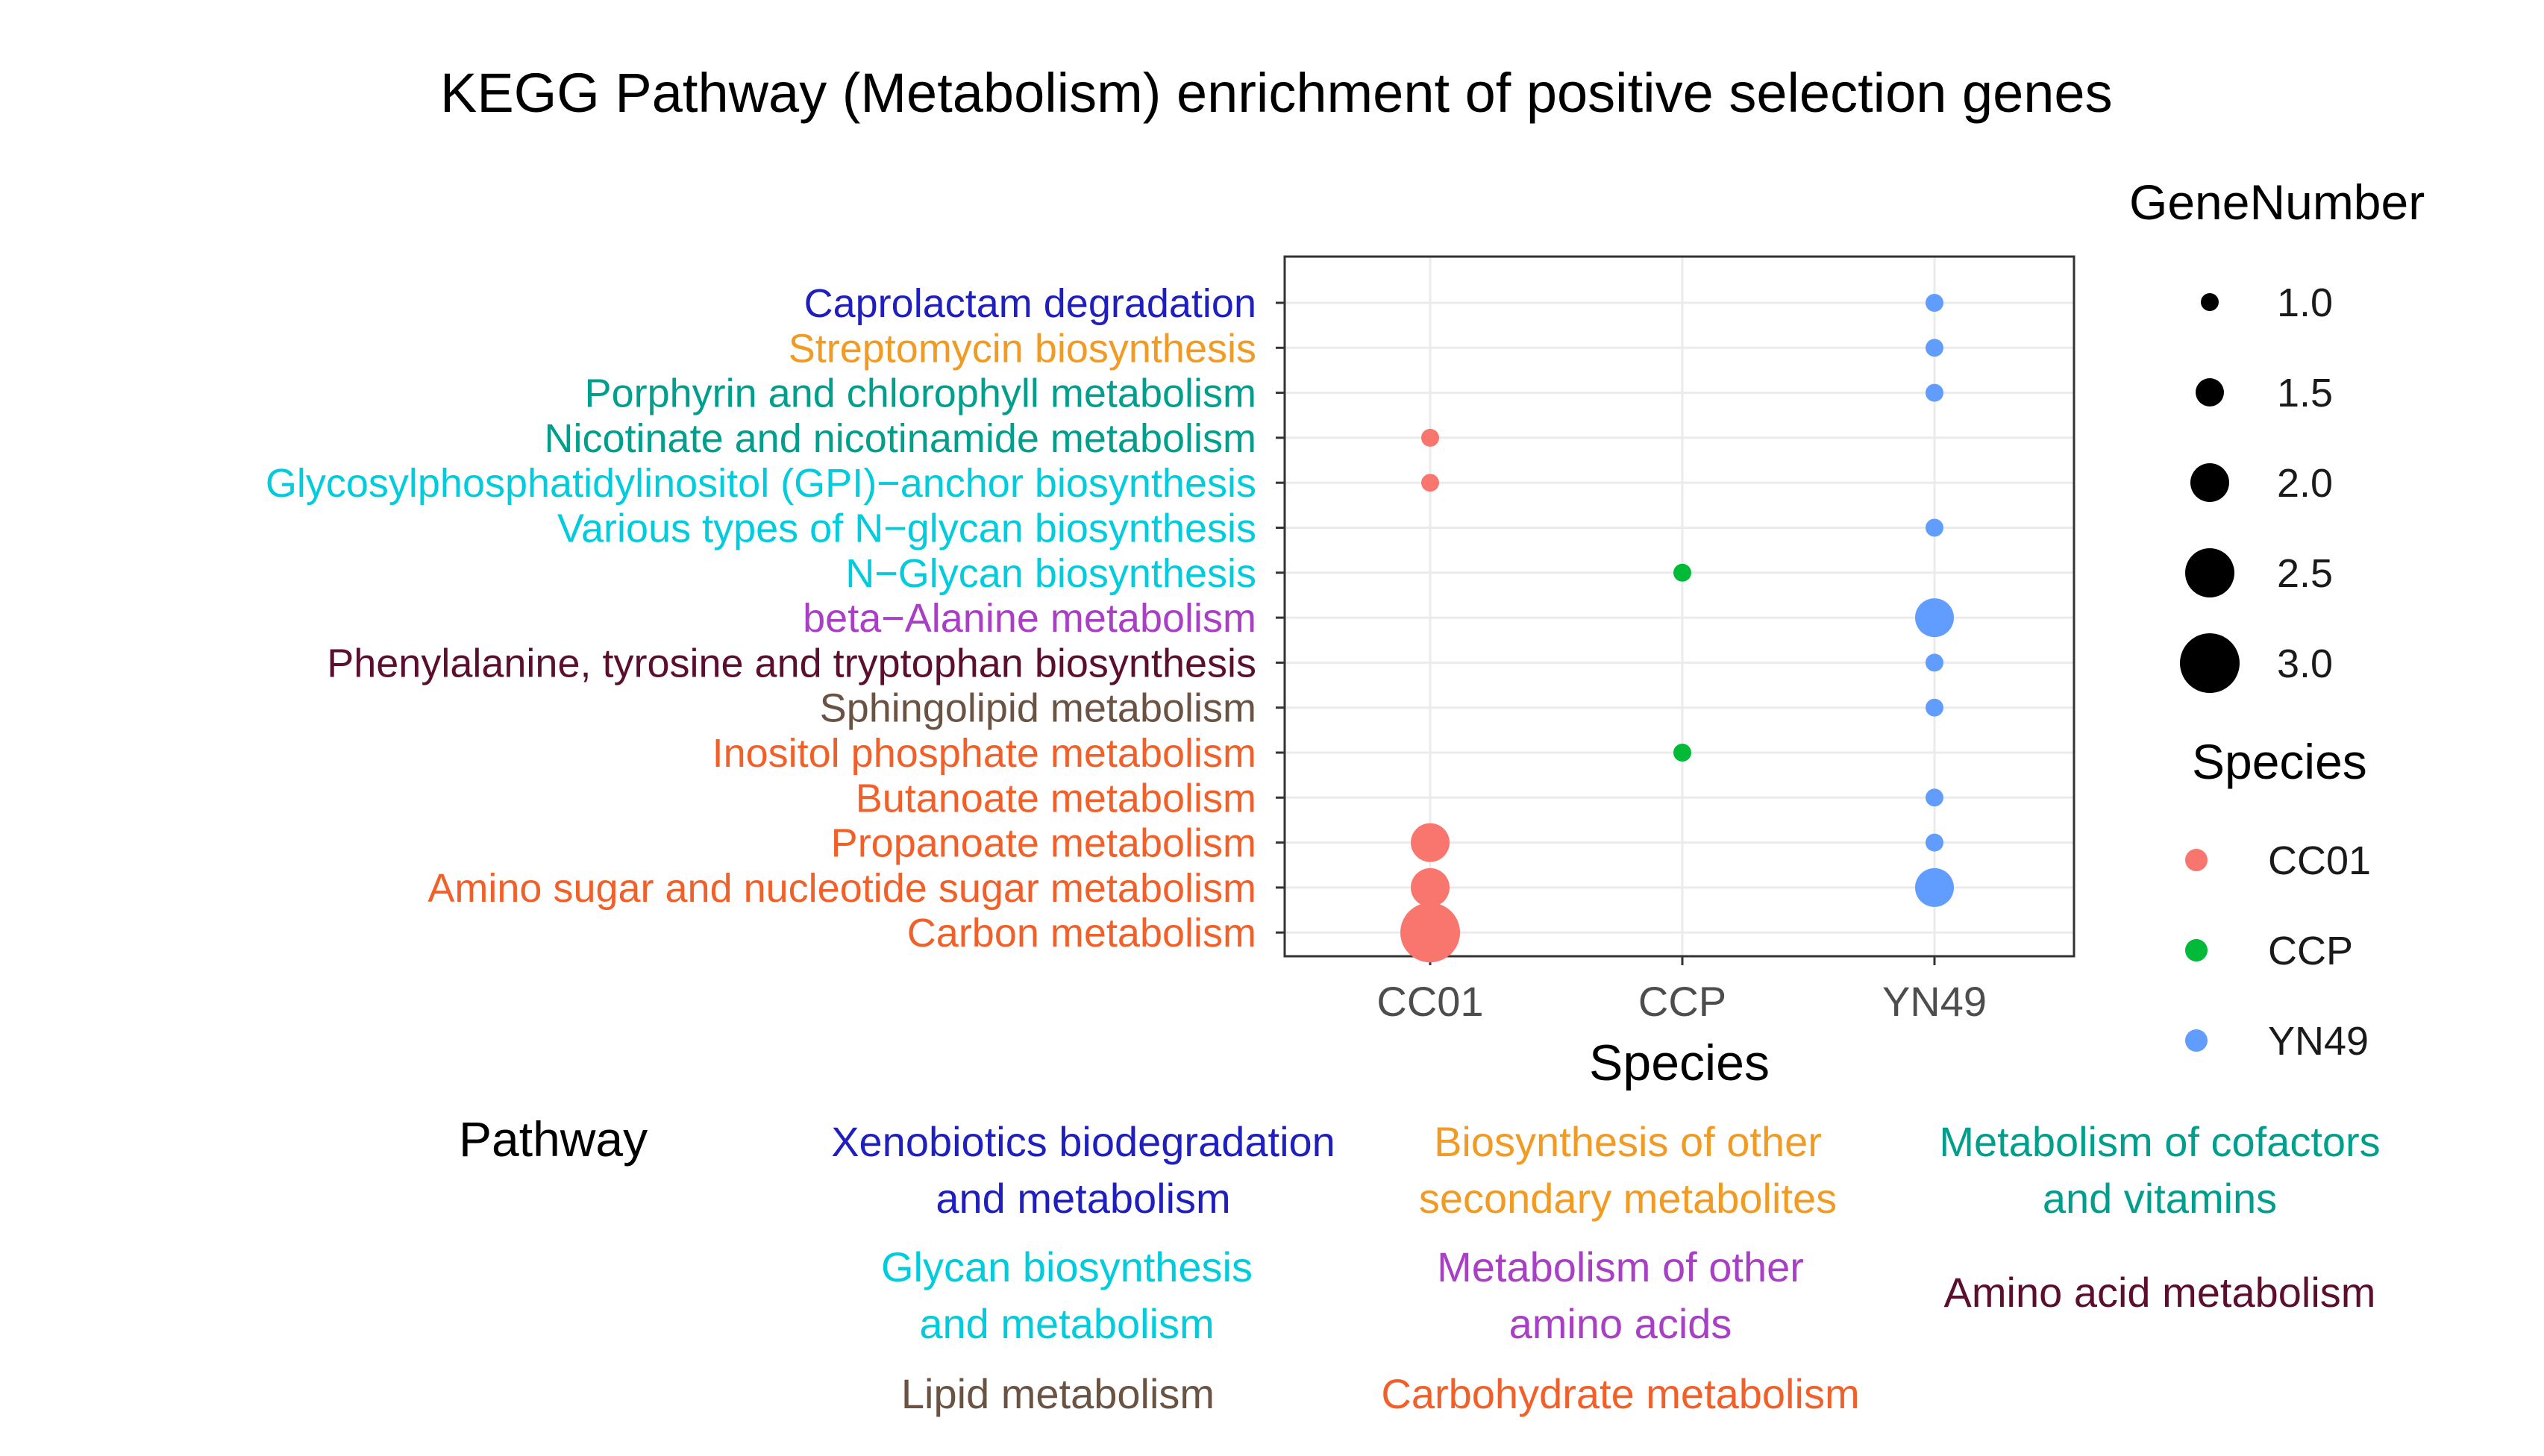 This screenshot has height=1456, width=2544. Describe the element at coordinates (1934, 527) in the screenshot. I see `point-yn49-various-types-of-n-glycan-biosynthesis` at that location.